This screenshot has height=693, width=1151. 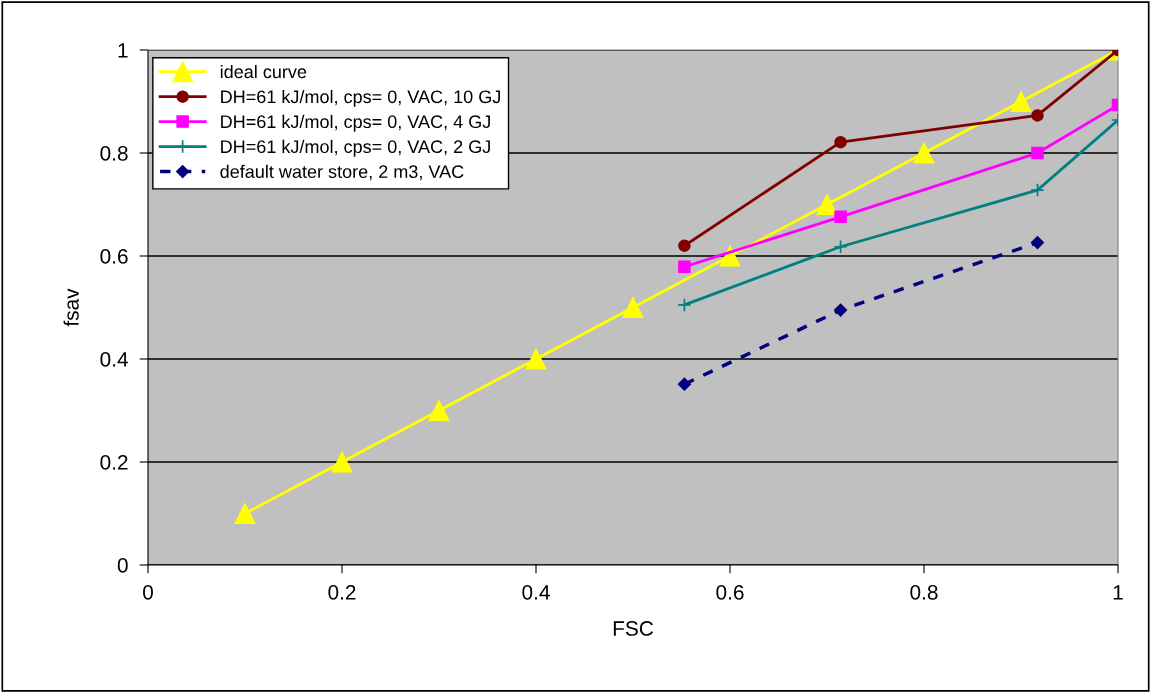 I want to click on y-tick-label: 0.4, so click(x=114, y=359).